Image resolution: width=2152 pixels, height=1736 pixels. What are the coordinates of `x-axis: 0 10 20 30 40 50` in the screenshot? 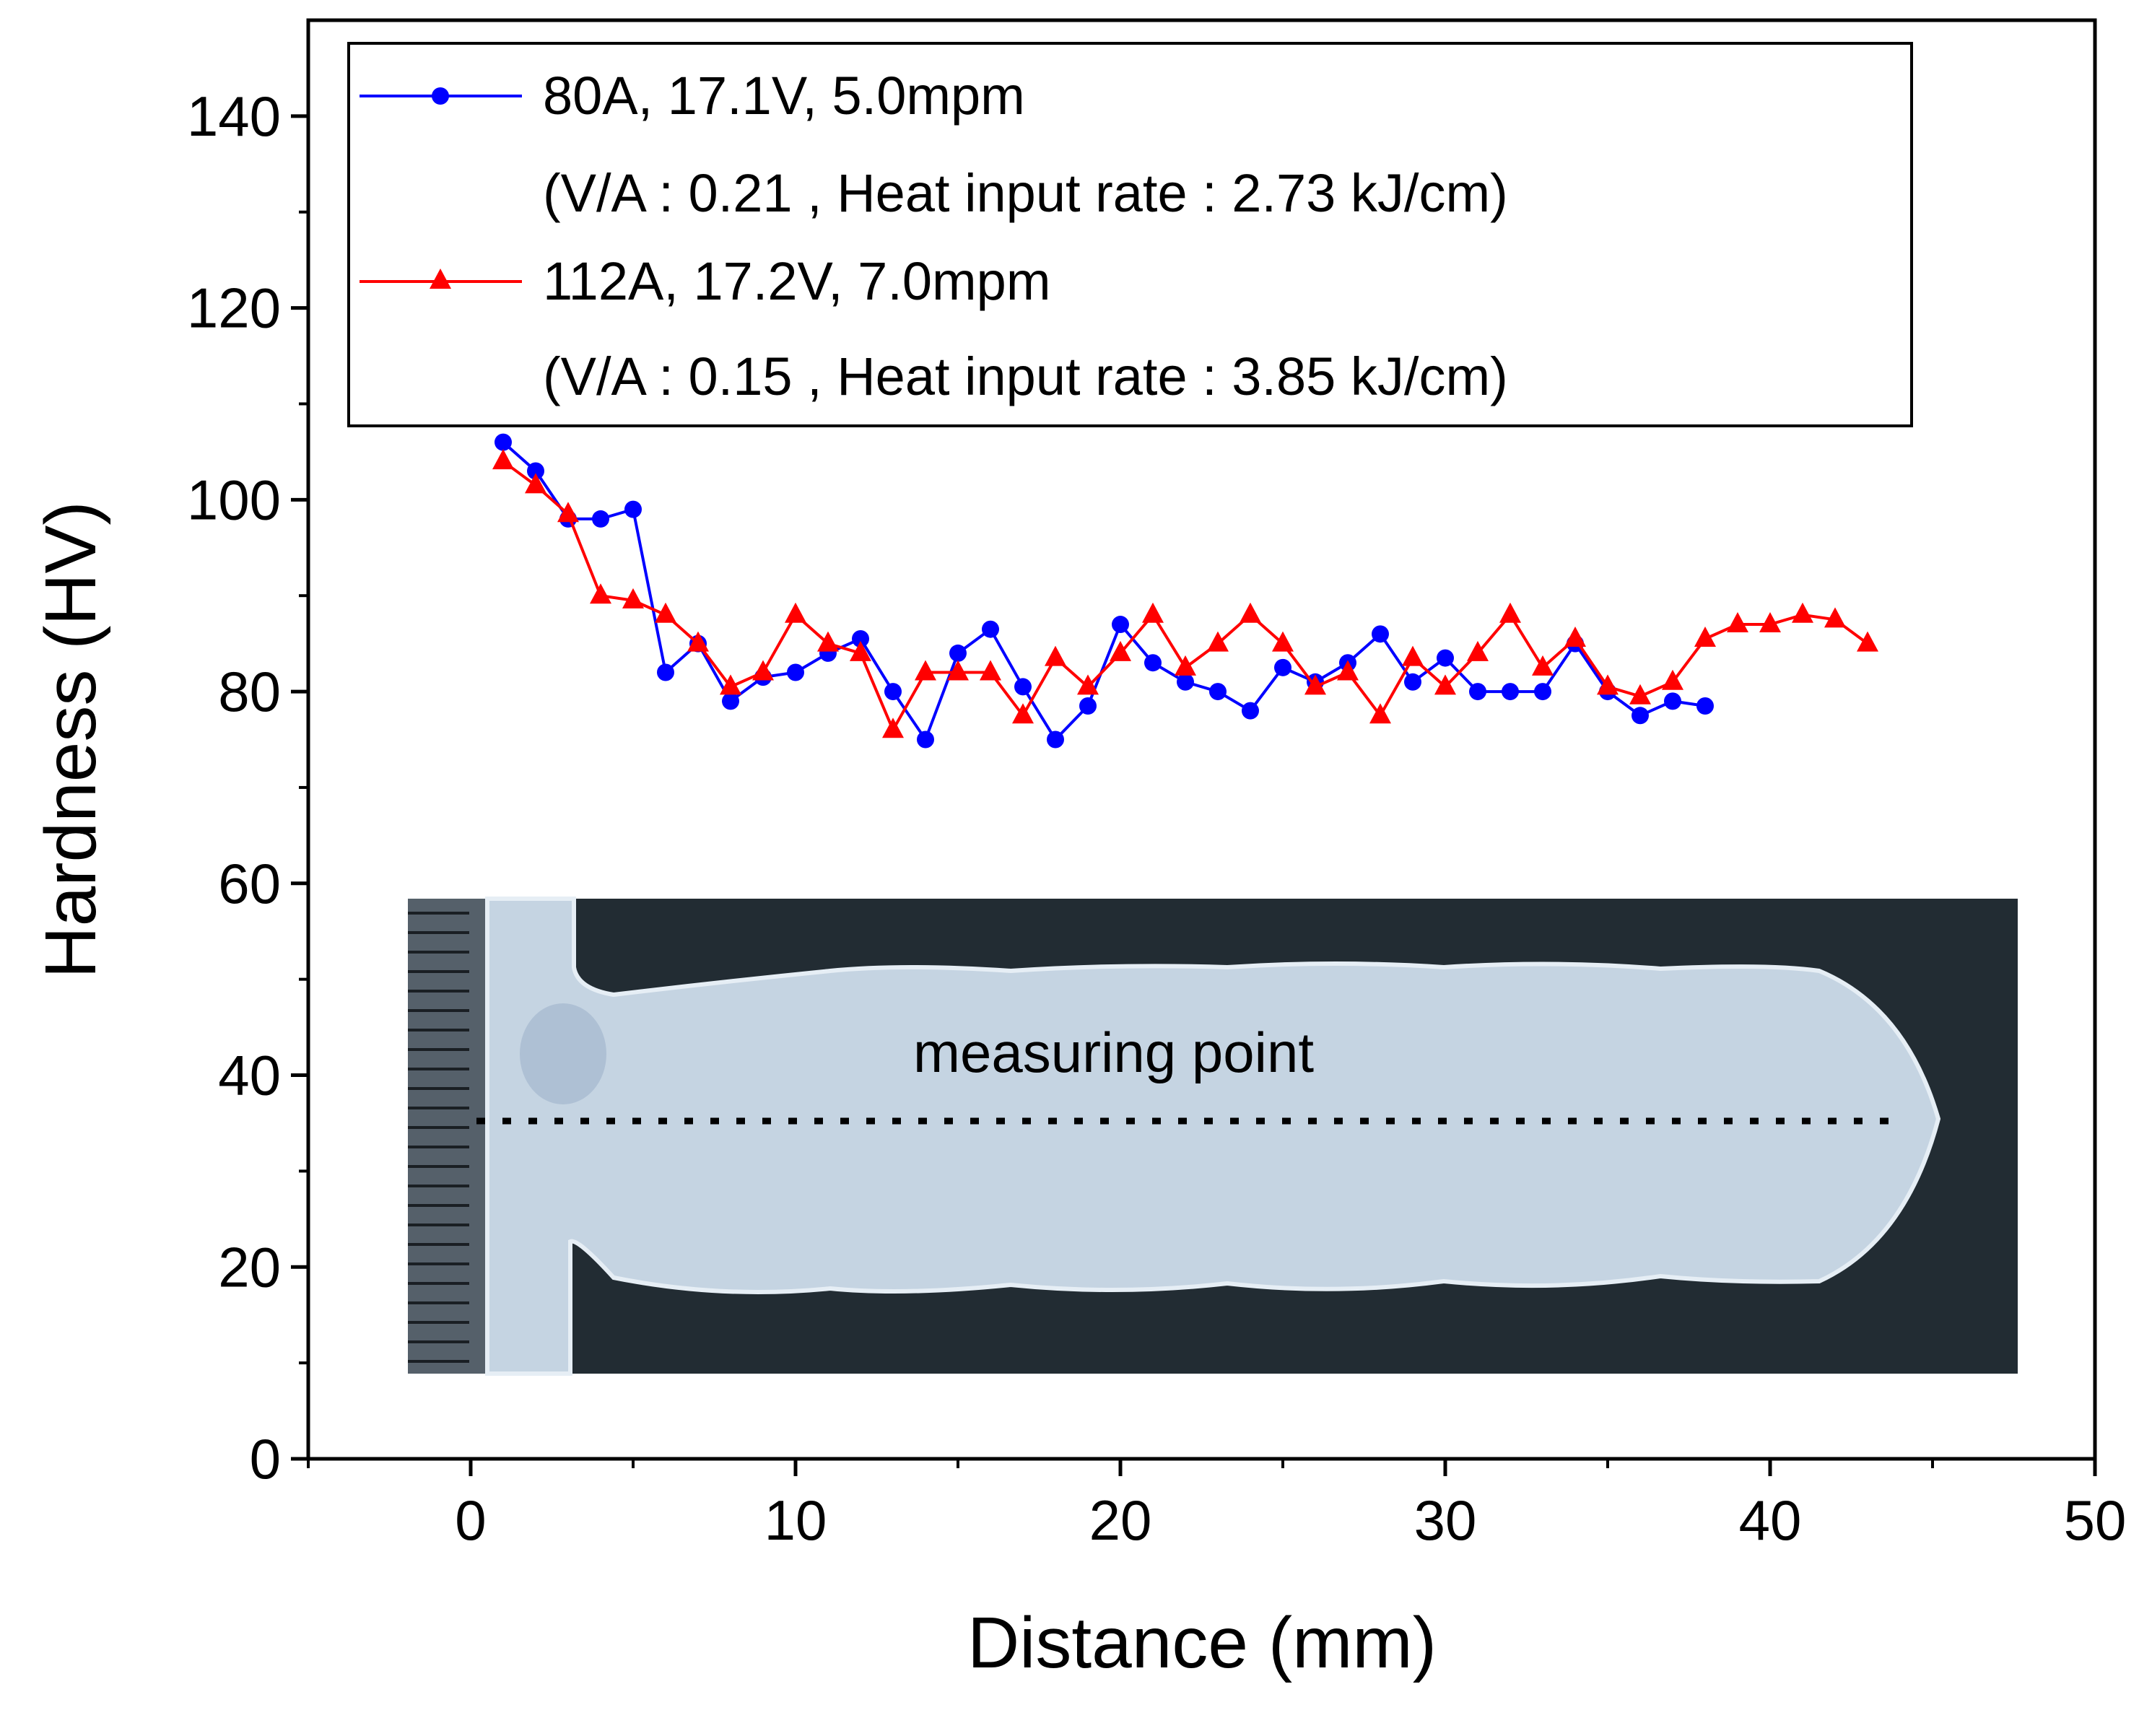 It's located at (1217, 1505).